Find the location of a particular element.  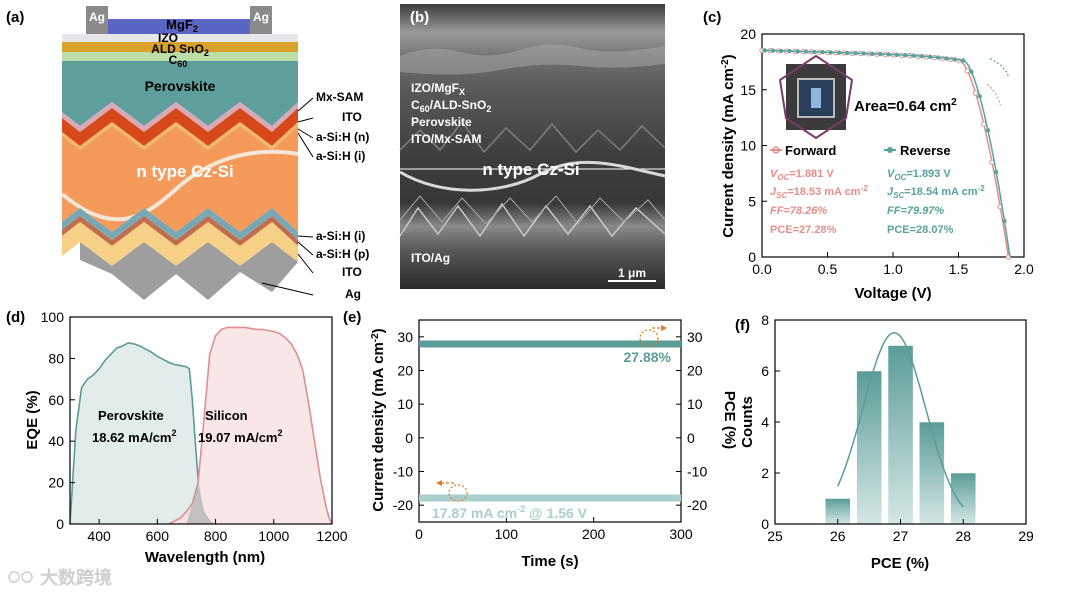

sem-wave-line is located at coordinates (532, 176).